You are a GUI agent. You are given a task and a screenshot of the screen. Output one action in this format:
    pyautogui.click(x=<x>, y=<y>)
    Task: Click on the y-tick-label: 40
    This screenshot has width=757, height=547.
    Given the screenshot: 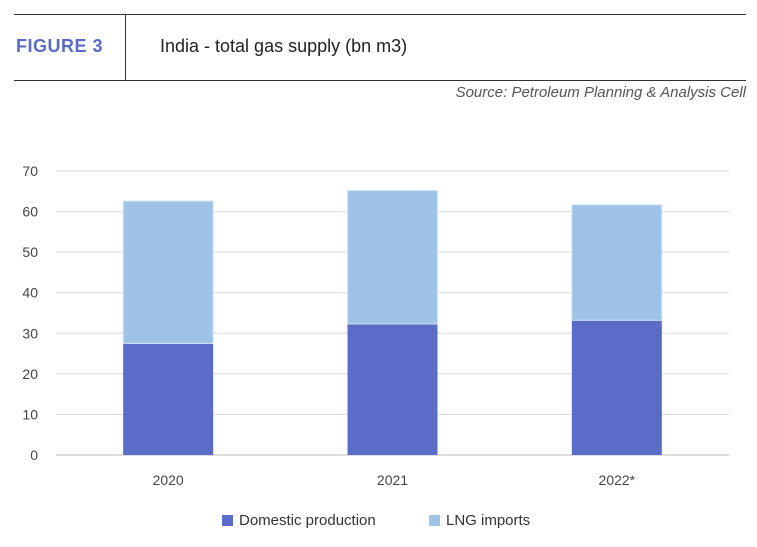 What is the action you would take?
    pyautogui.click(x=30, y=293)
    